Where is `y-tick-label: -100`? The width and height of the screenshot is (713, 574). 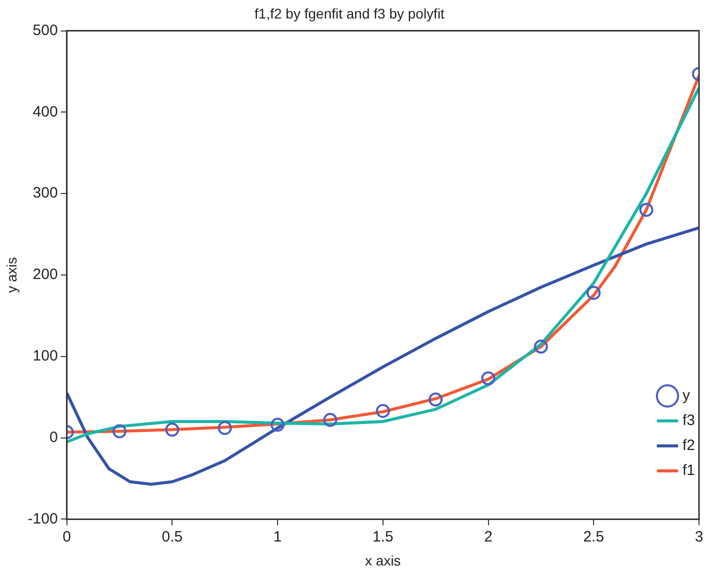 y-tick-label: -100 is located at coordinates (43, 519).